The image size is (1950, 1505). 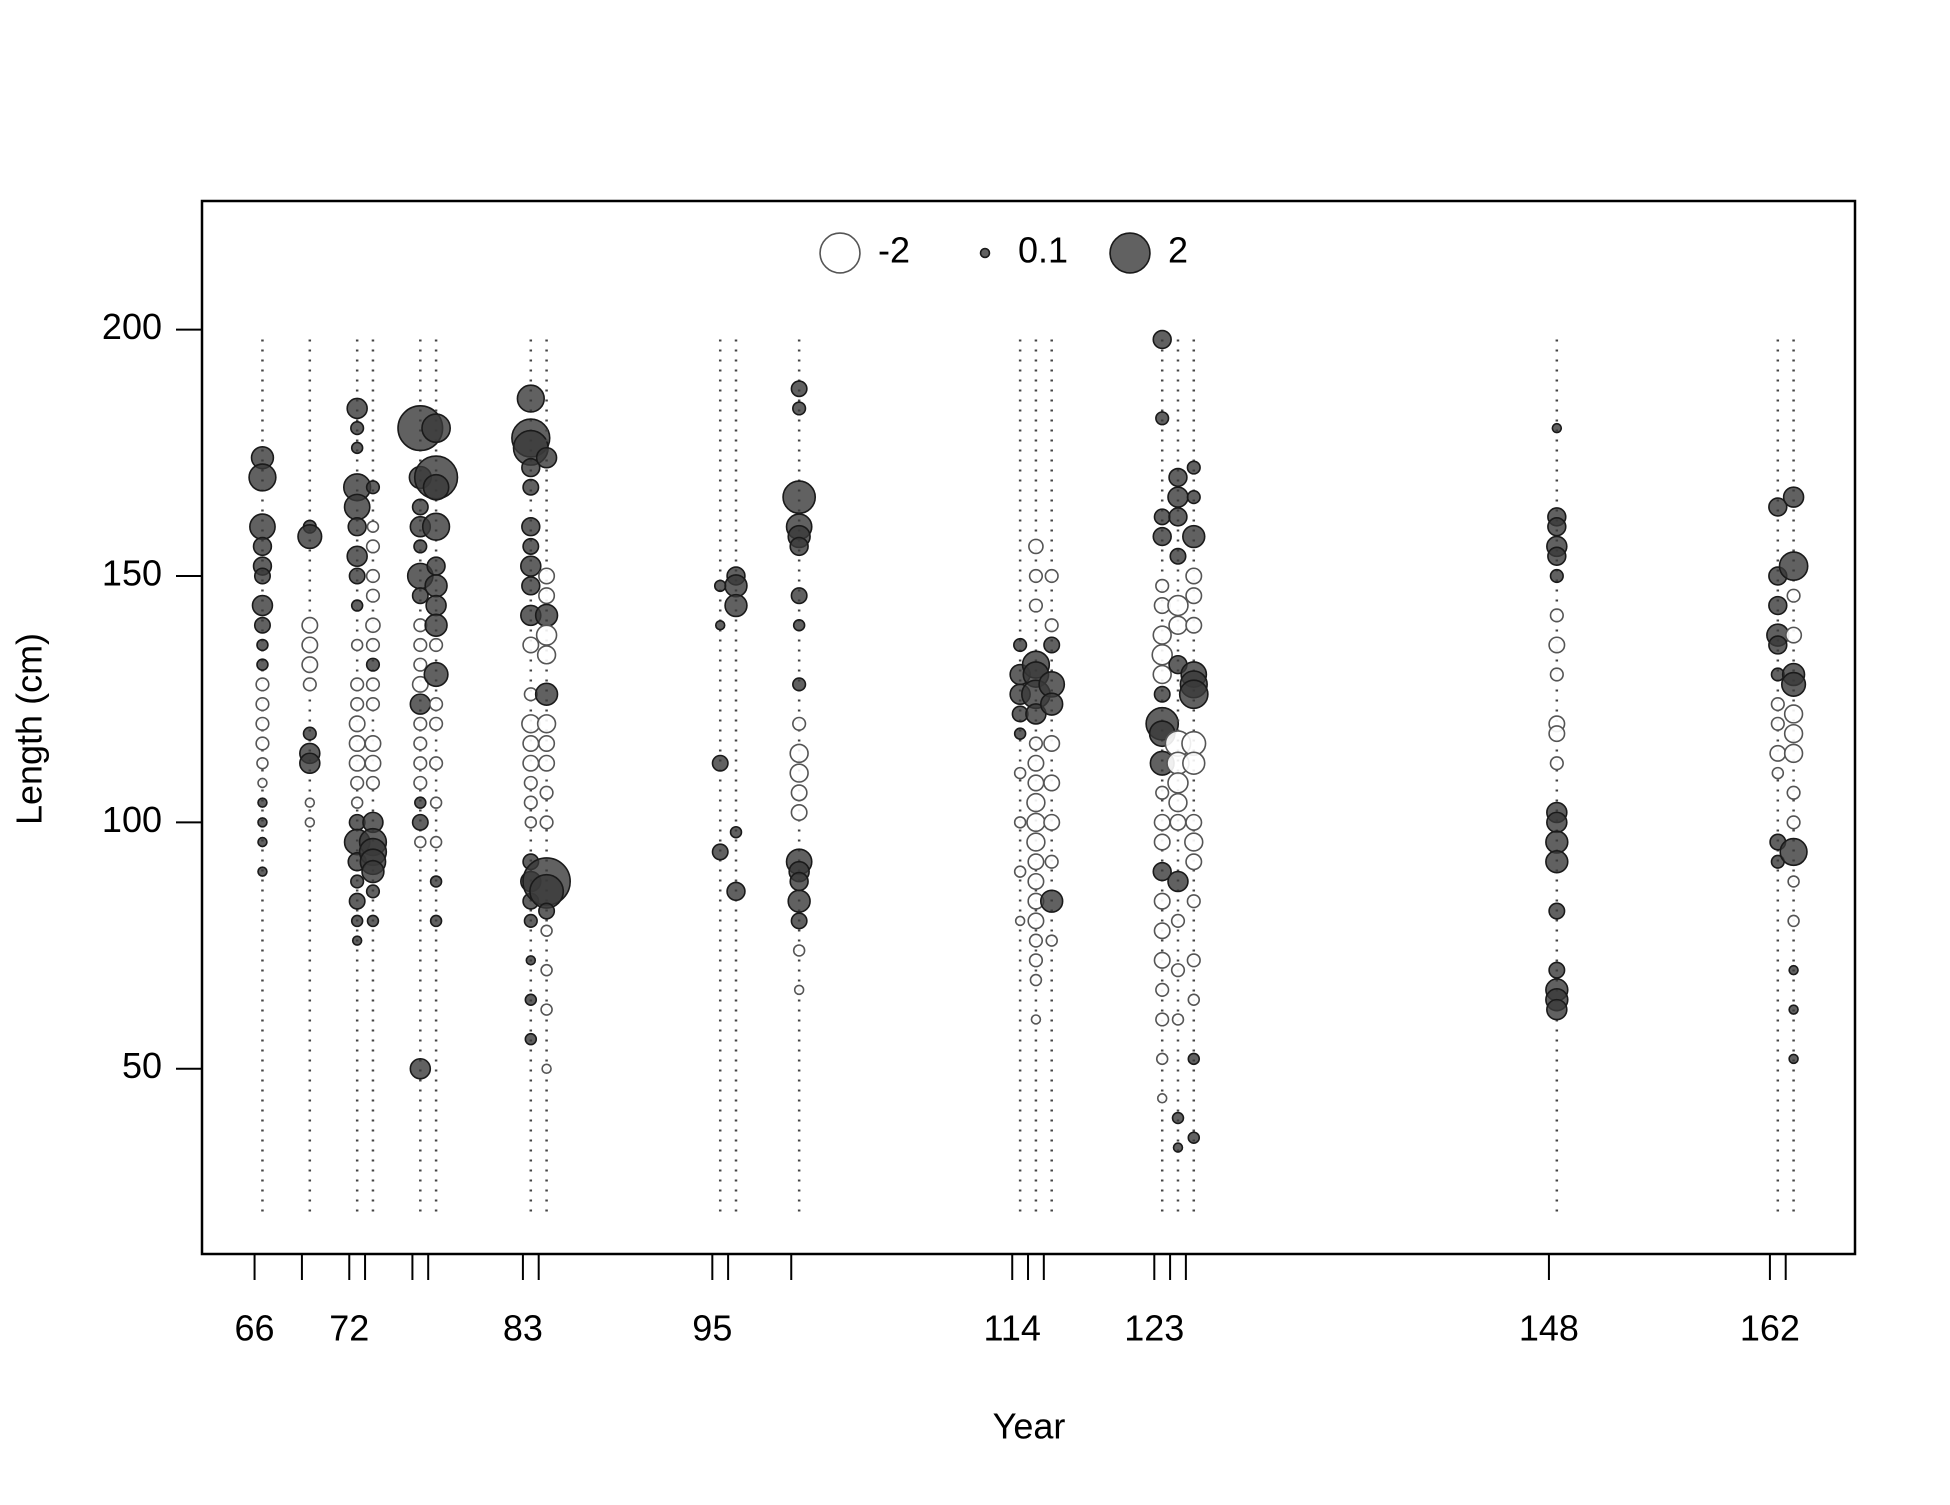 What do you see at coordinates (132, 819) in the screenshot?
I see `y-tick-label: 100` at bounding box center [132, 819].